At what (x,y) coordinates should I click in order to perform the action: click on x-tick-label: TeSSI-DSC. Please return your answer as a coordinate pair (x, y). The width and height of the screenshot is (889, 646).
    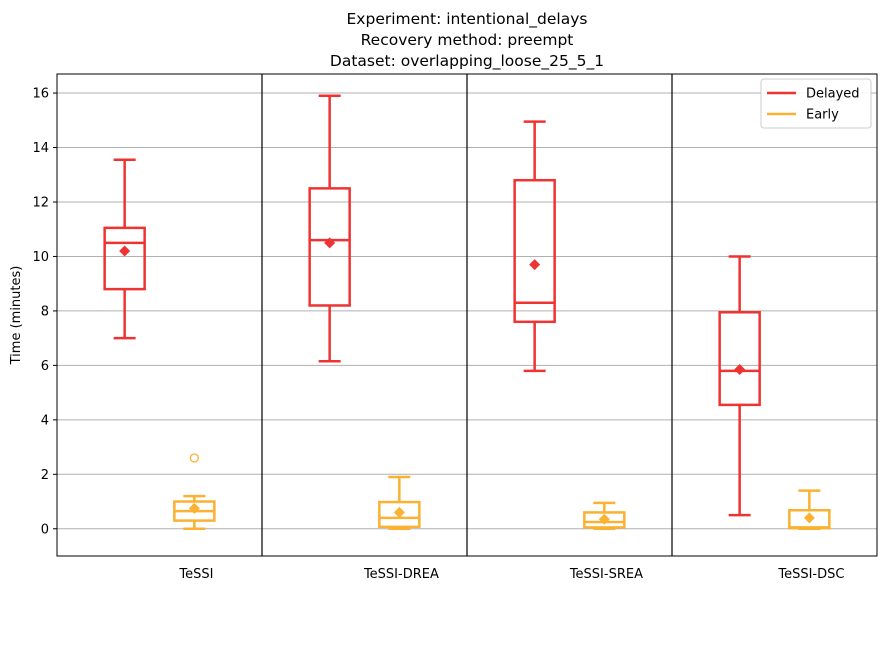
    Looking at the image, I should click on (810, 574).